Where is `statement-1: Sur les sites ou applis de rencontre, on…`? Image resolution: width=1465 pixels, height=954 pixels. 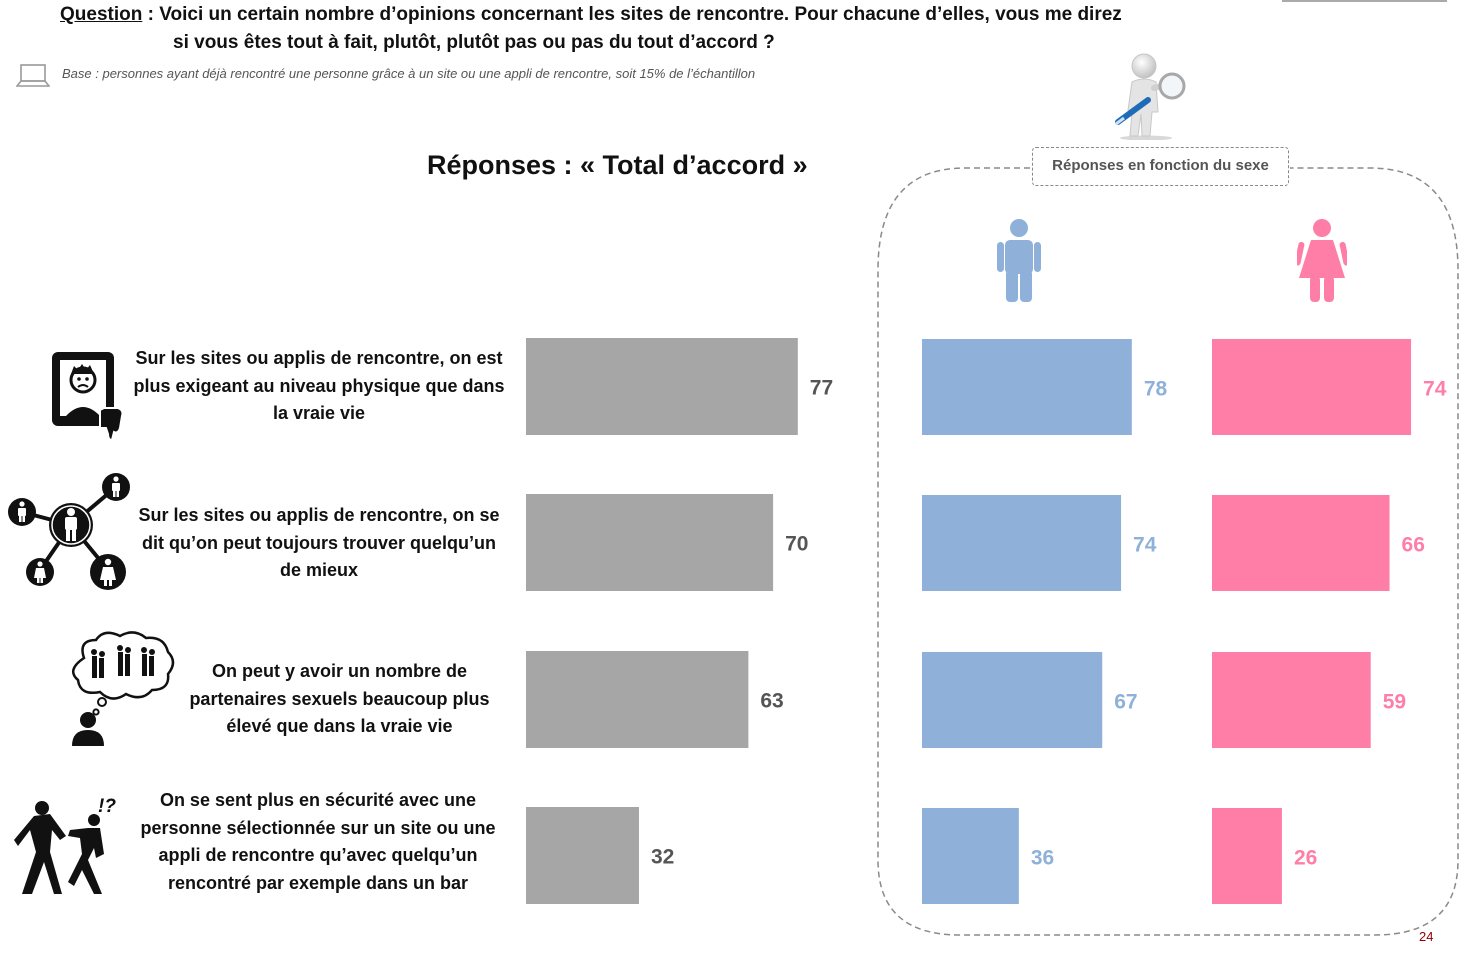 statement-1: Sur les sites ou applis de rencontre, on… is located at coordinates (319, 385).